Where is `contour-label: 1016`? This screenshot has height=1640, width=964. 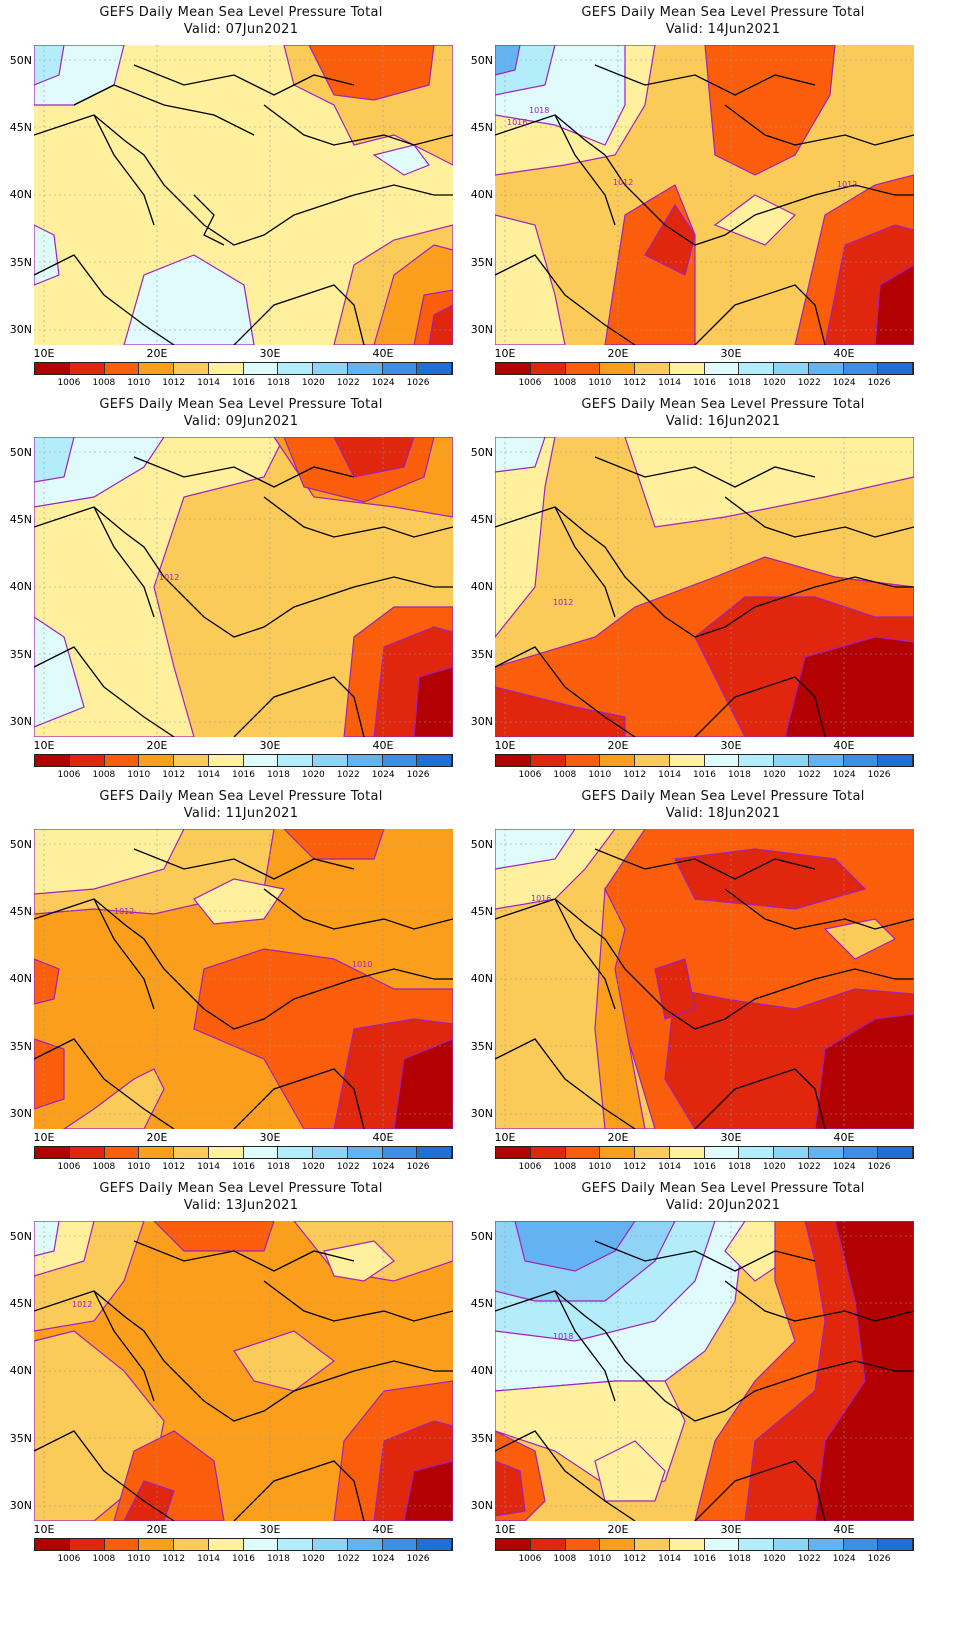
contour-label: 1016 is located at coordinates (541, 898).